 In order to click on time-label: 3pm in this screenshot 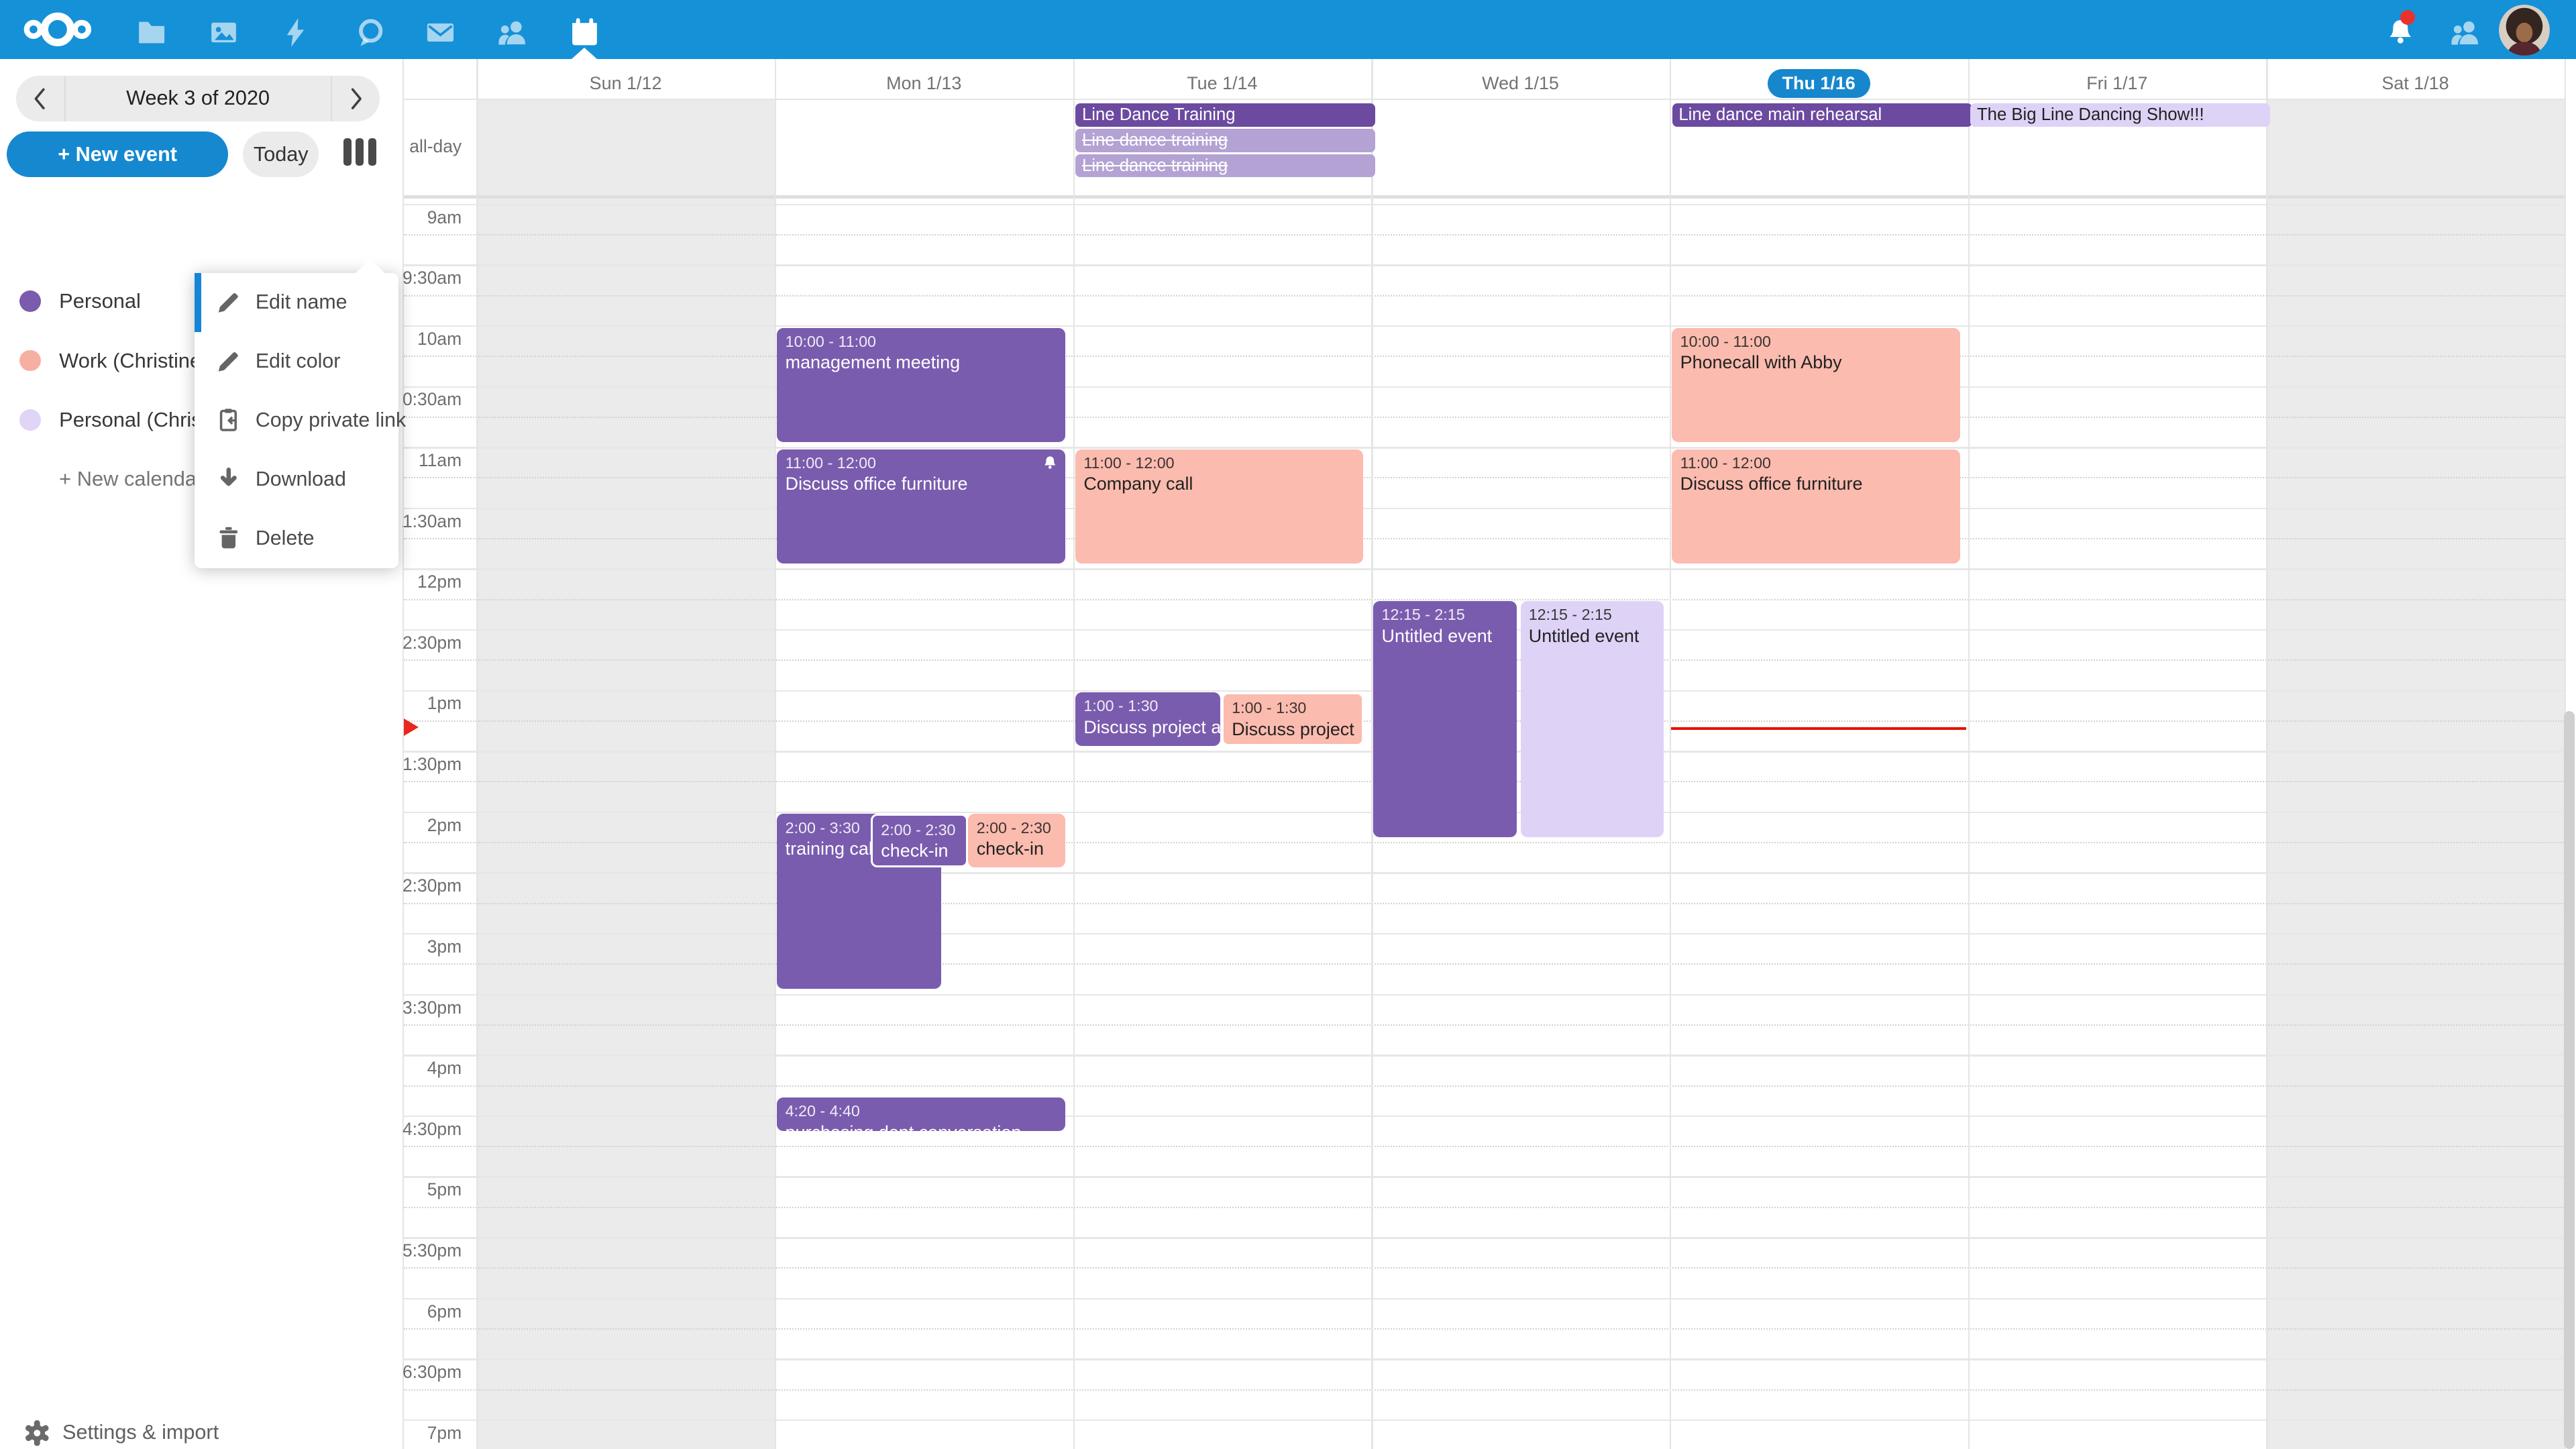, I will do `click(444, 946)`.